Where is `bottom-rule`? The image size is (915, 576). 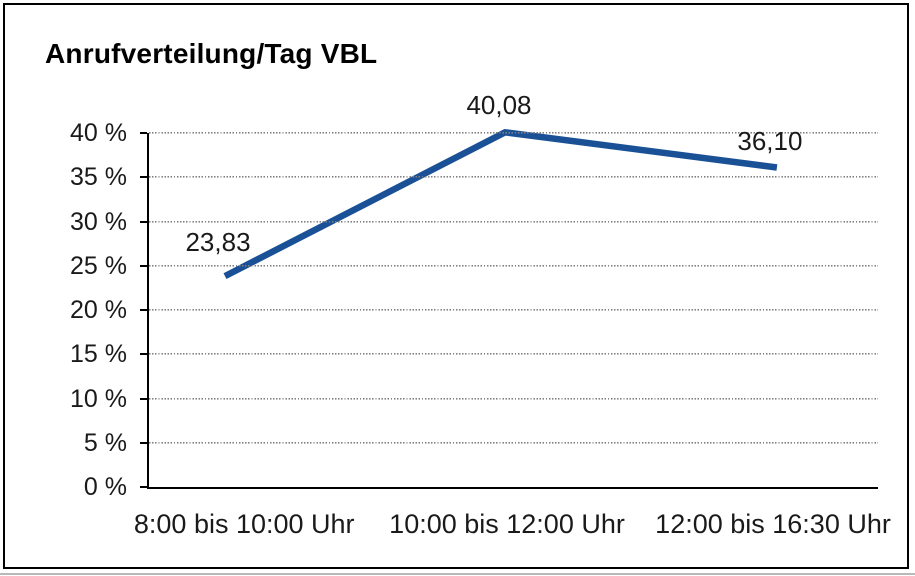
bottom-rule is located at coordinates (457, 574).